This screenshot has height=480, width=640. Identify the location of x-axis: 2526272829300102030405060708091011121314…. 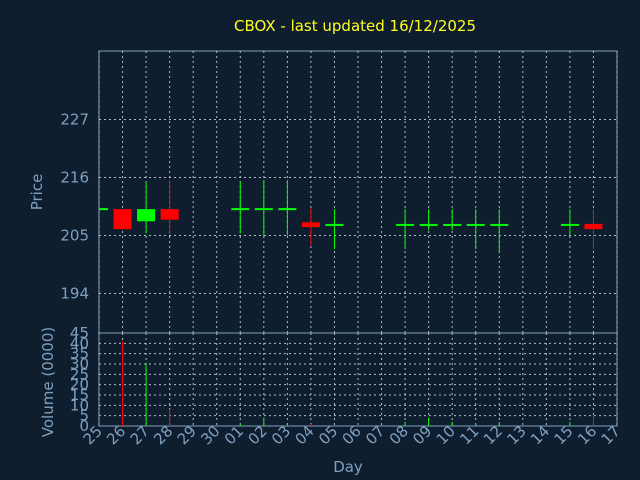
(352, 435).